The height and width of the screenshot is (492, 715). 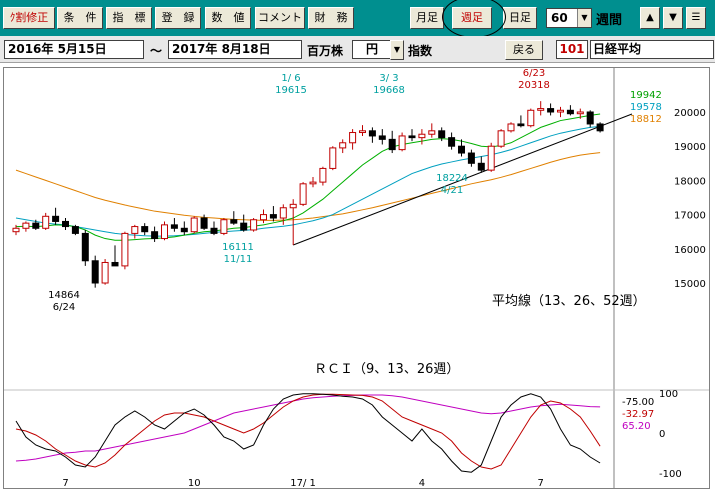 I want to click on index-name: 日経平均, so click(x=652, y=49).